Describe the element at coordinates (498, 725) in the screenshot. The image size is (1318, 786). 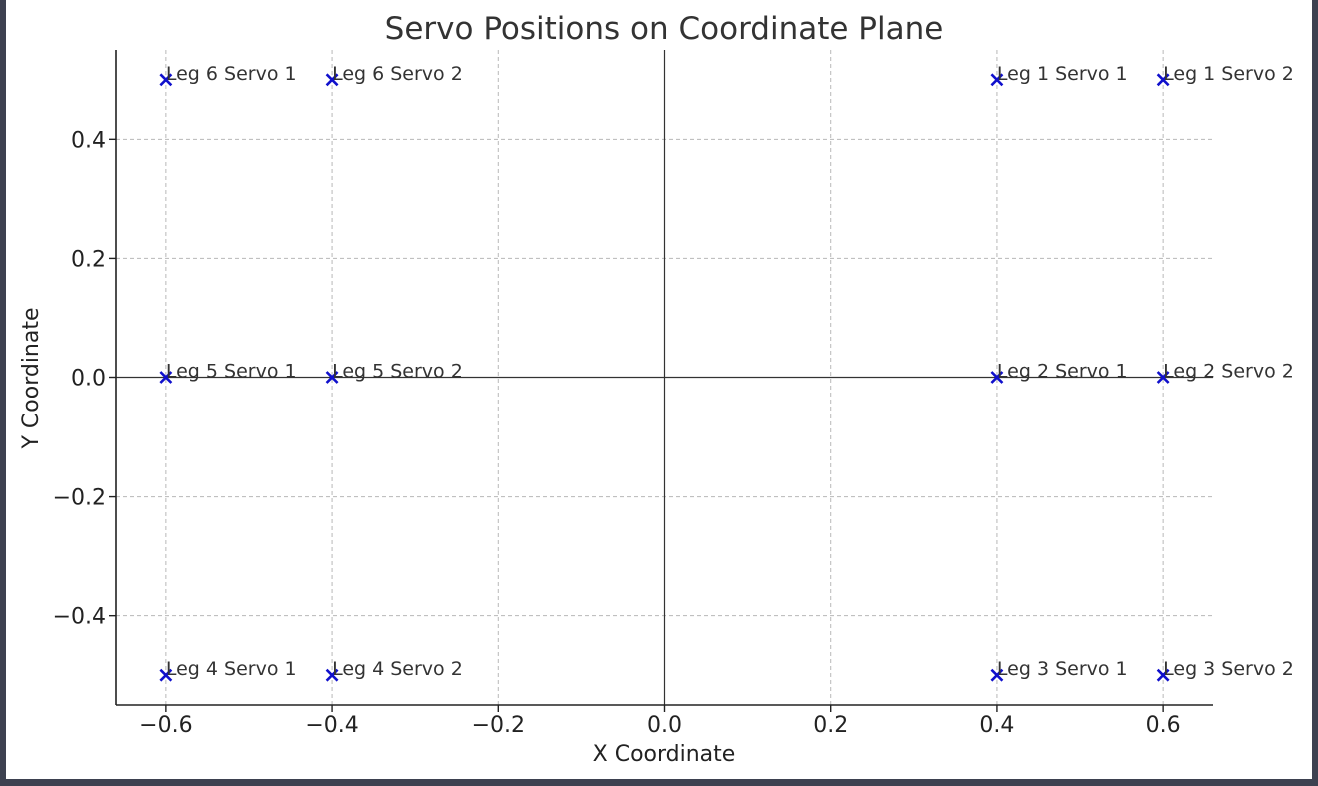
I see `x-tick-label: −0.2` at that location.